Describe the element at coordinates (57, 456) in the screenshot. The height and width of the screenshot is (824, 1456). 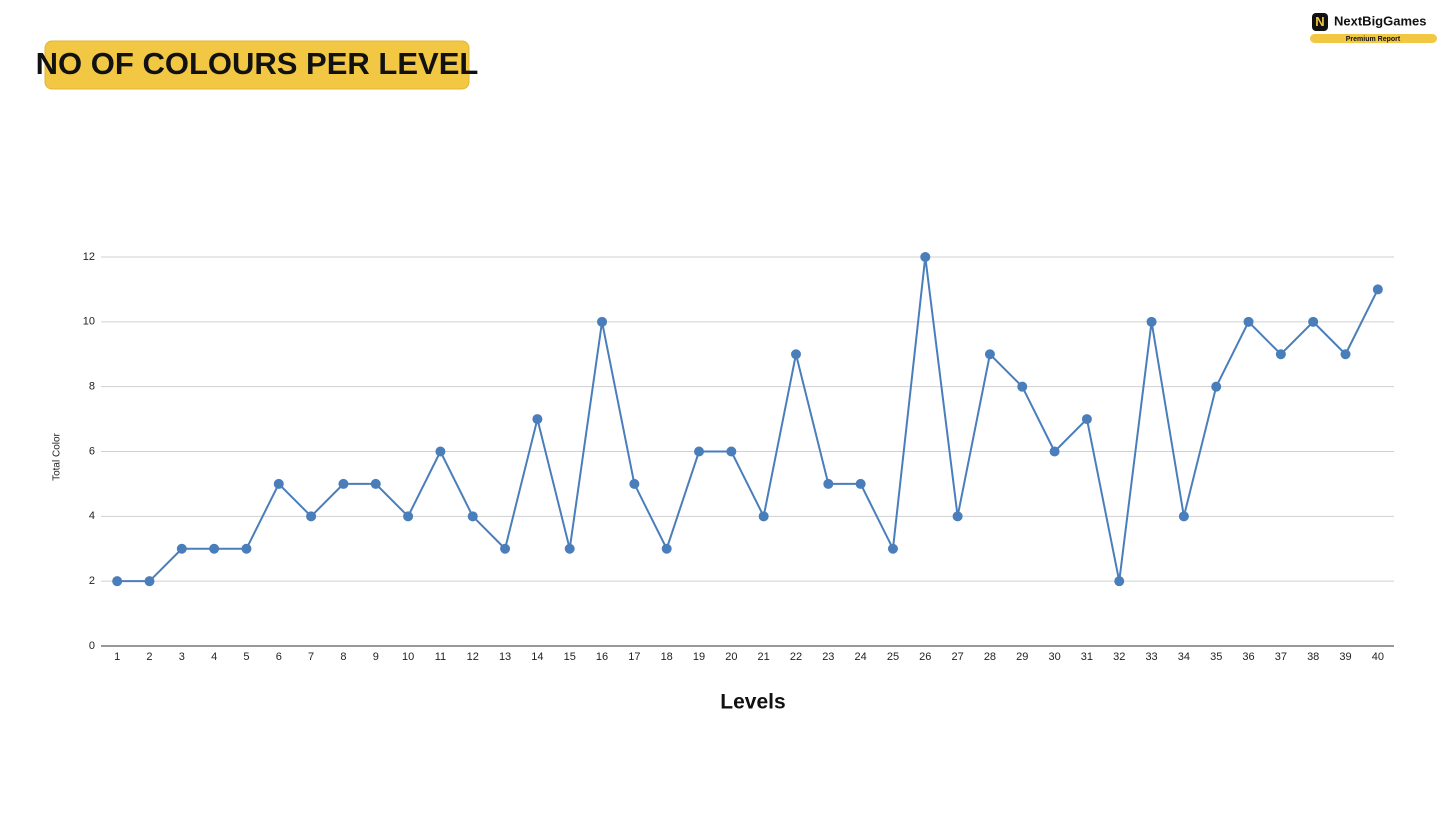
I see `y-axis-label: Total Color` at that location.